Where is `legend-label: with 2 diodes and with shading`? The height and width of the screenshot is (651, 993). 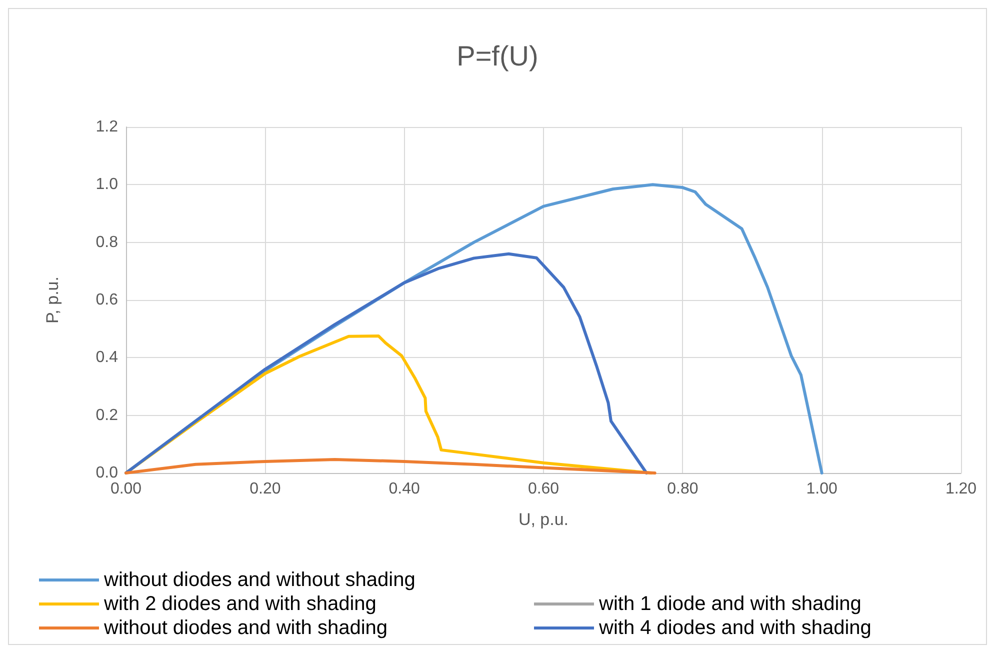 legend-label: with 2 diodes and with shading is located at coordinates (239, 604).